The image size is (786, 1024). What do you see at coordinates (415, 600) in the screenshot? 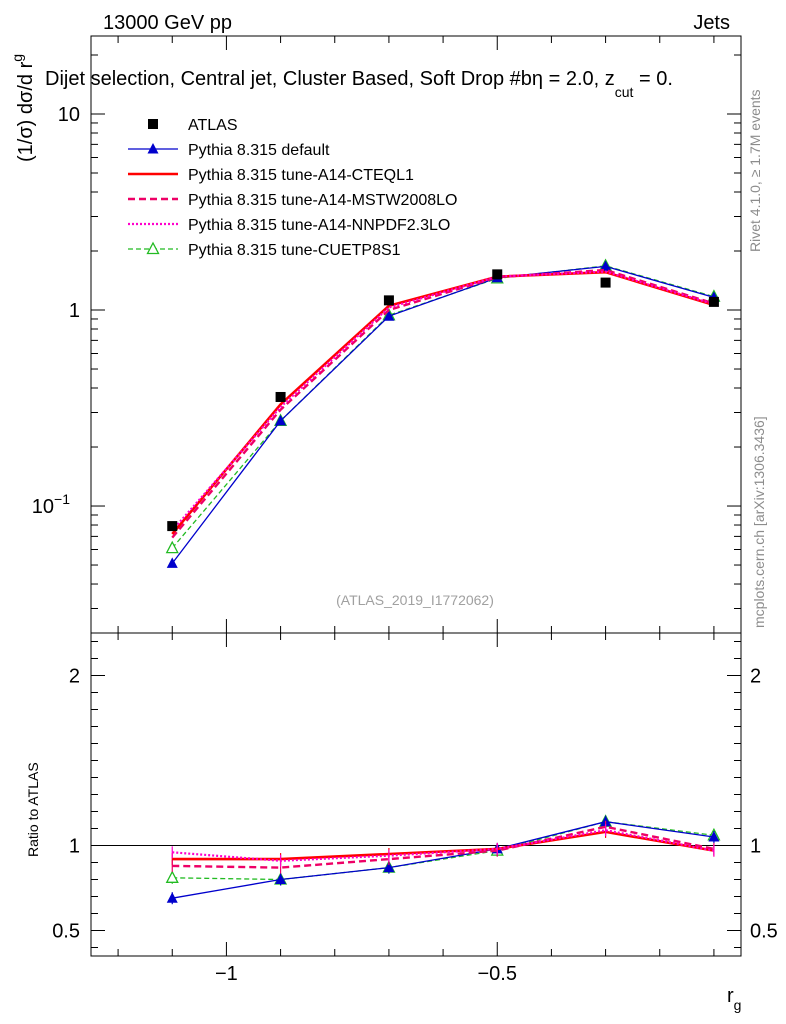
I see `analysis-watermark: (ATLAS_2019_I1772062)` at bounding box center [415, 600].